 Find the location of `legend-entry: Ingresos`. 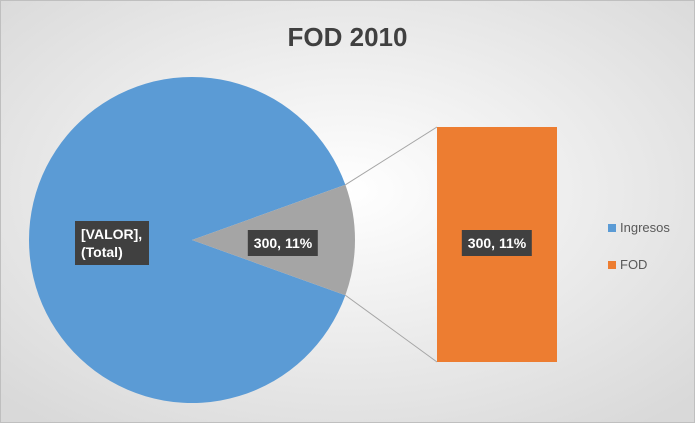

legend-entry: Ingresos is located at coordinates (639, 227).